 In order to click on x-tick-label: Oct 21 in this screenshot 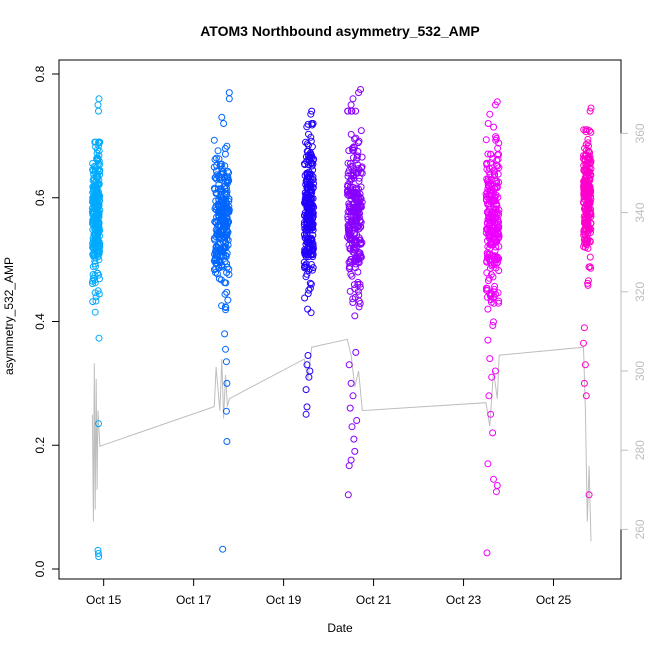, I will do `click(374, 600)`.